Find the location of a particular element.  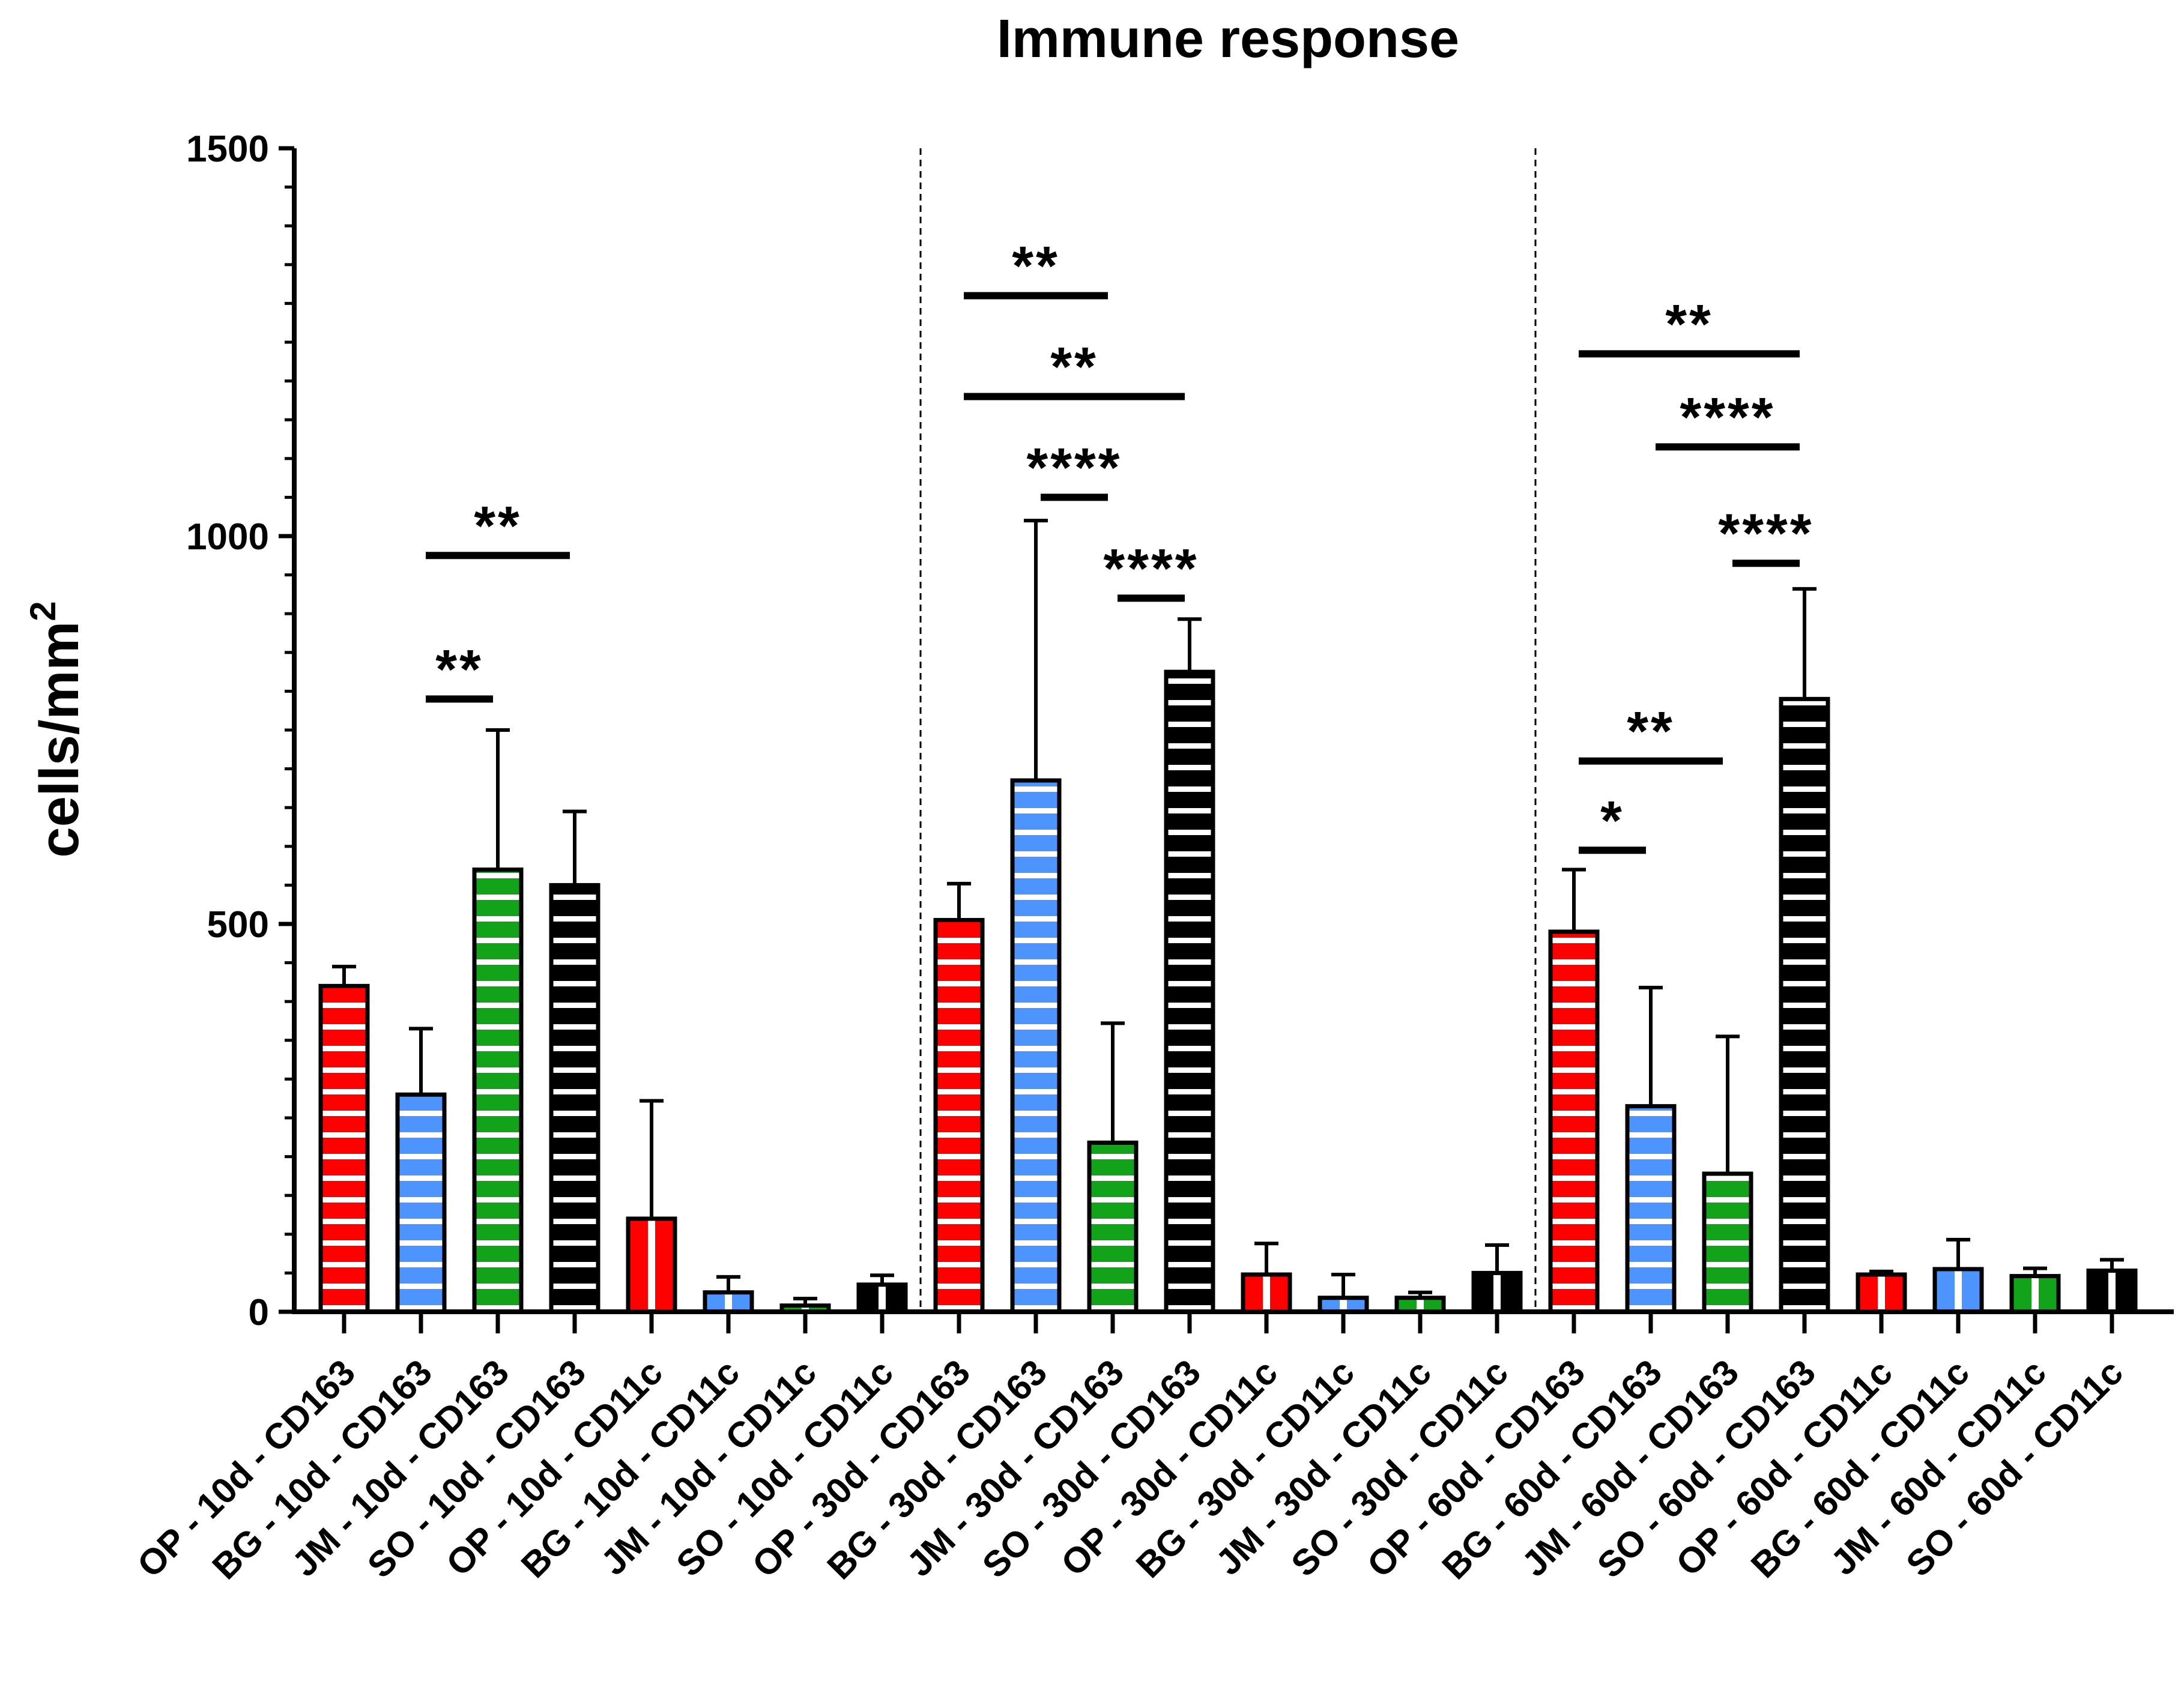

bar-jm-30d-cd163 is located at coordinates (1112, 1227).